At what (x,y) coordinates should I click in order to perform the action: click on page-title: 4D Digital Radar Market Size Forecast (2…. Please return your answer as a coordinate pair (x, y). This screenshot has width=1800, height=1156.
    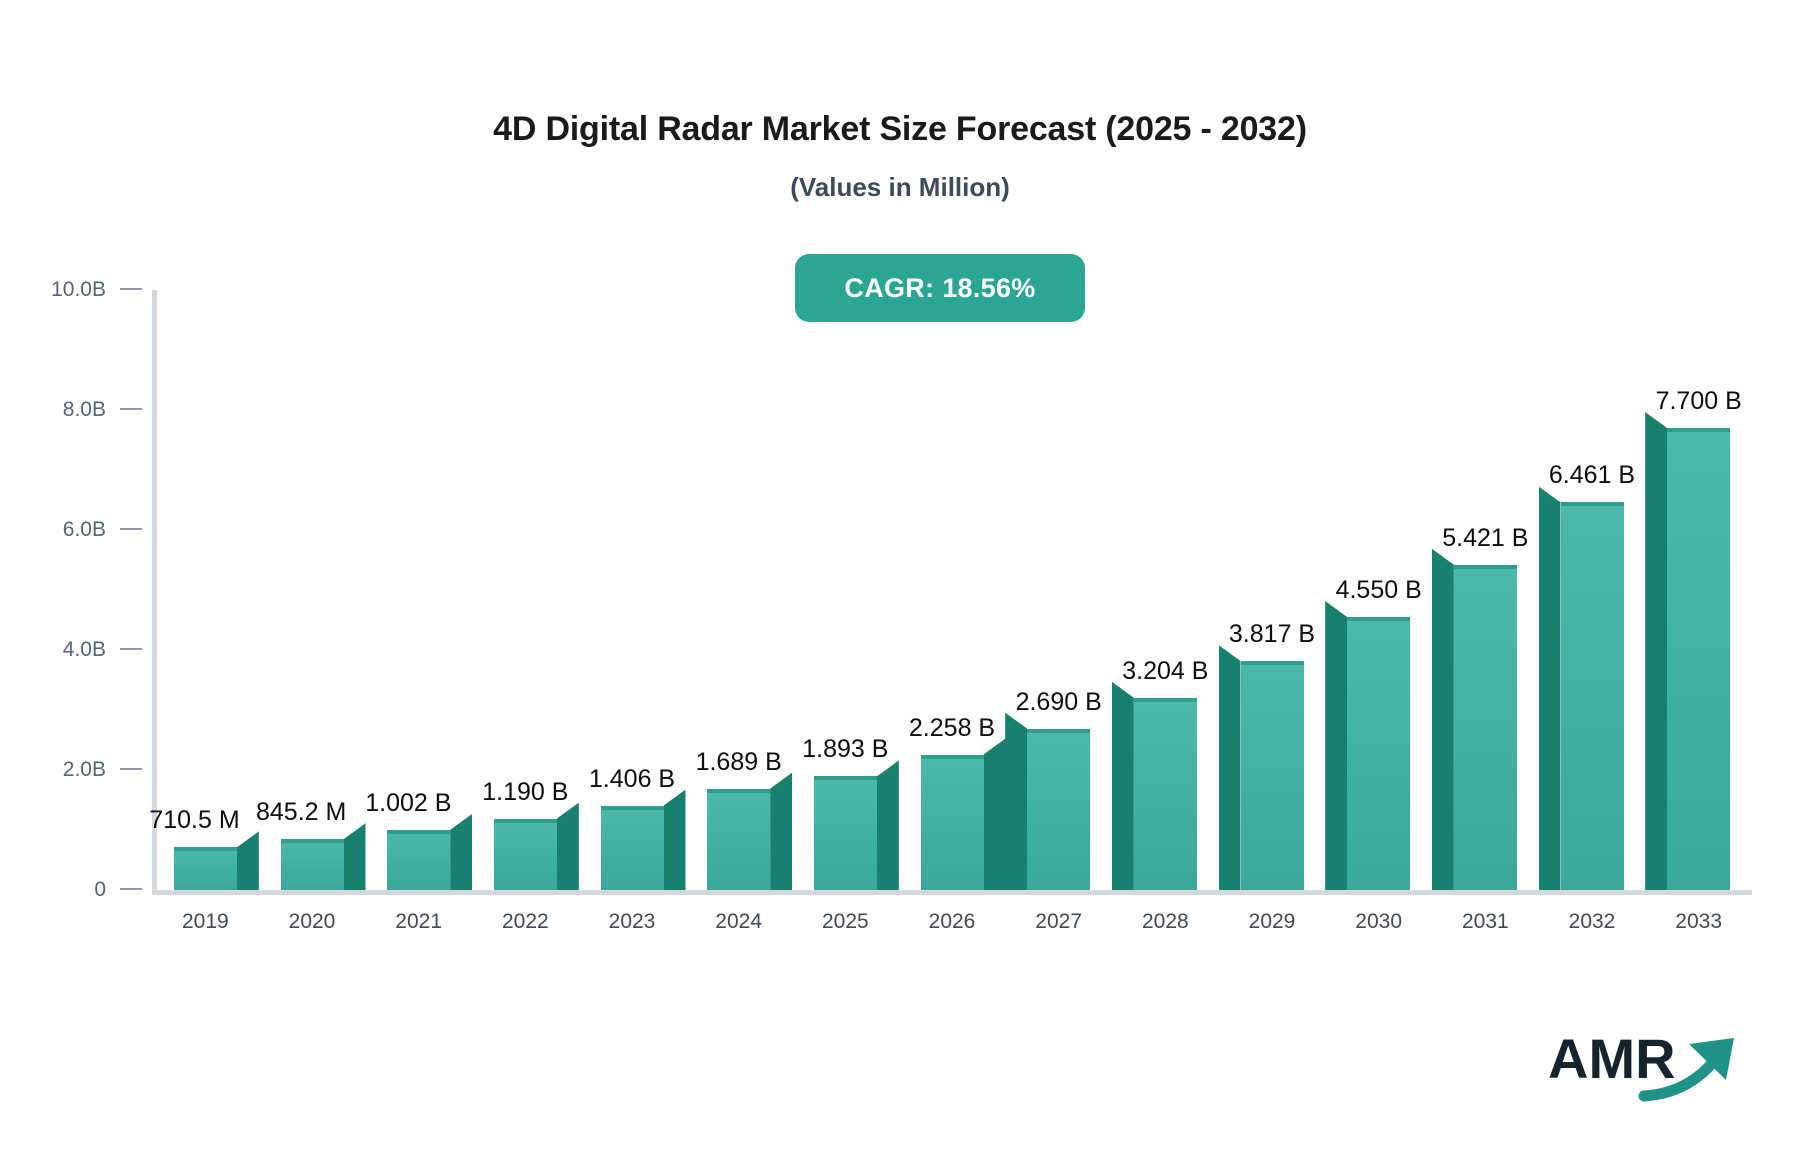
    Looking at the image, I should click on (900, 129).